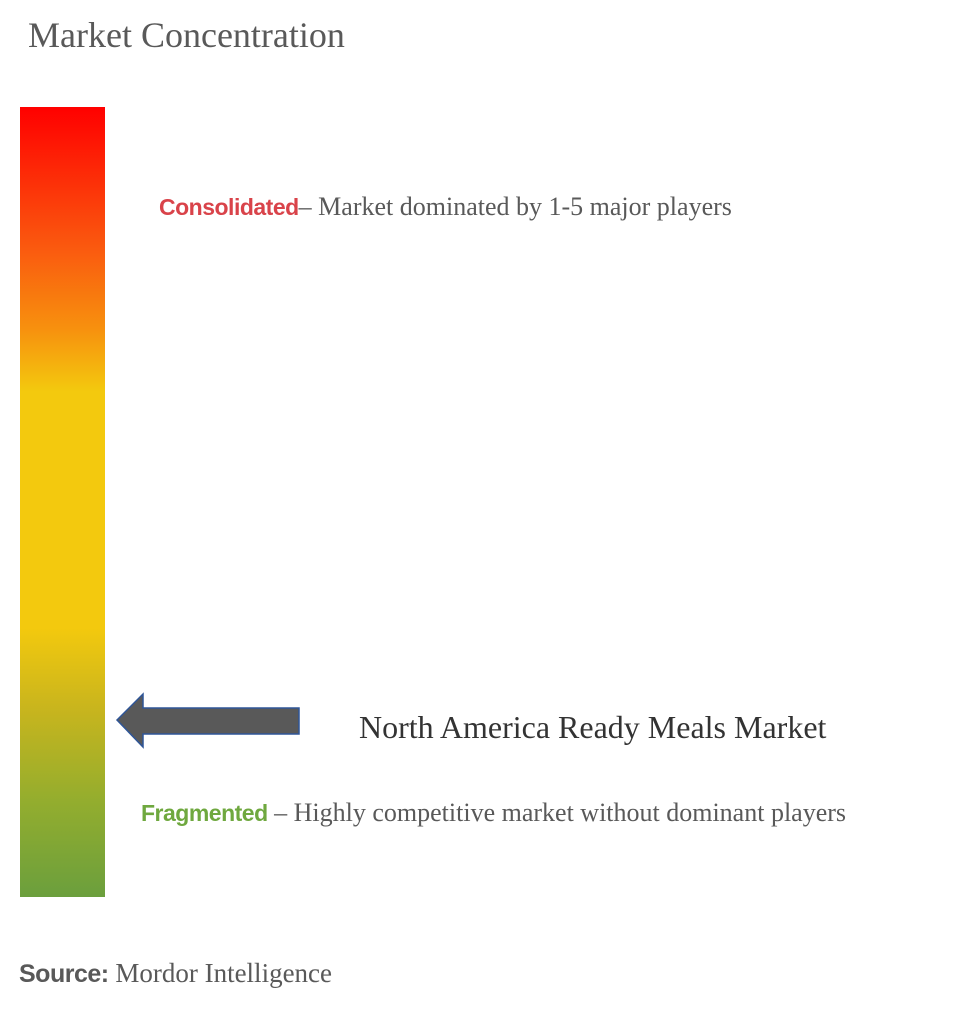 The height and width of the screenshot is (1010, 978). What do you see at coordinates (204, 813) in the screenshot?
I see `fragmented-label: Fragmented` at bounding box center [204, 813].